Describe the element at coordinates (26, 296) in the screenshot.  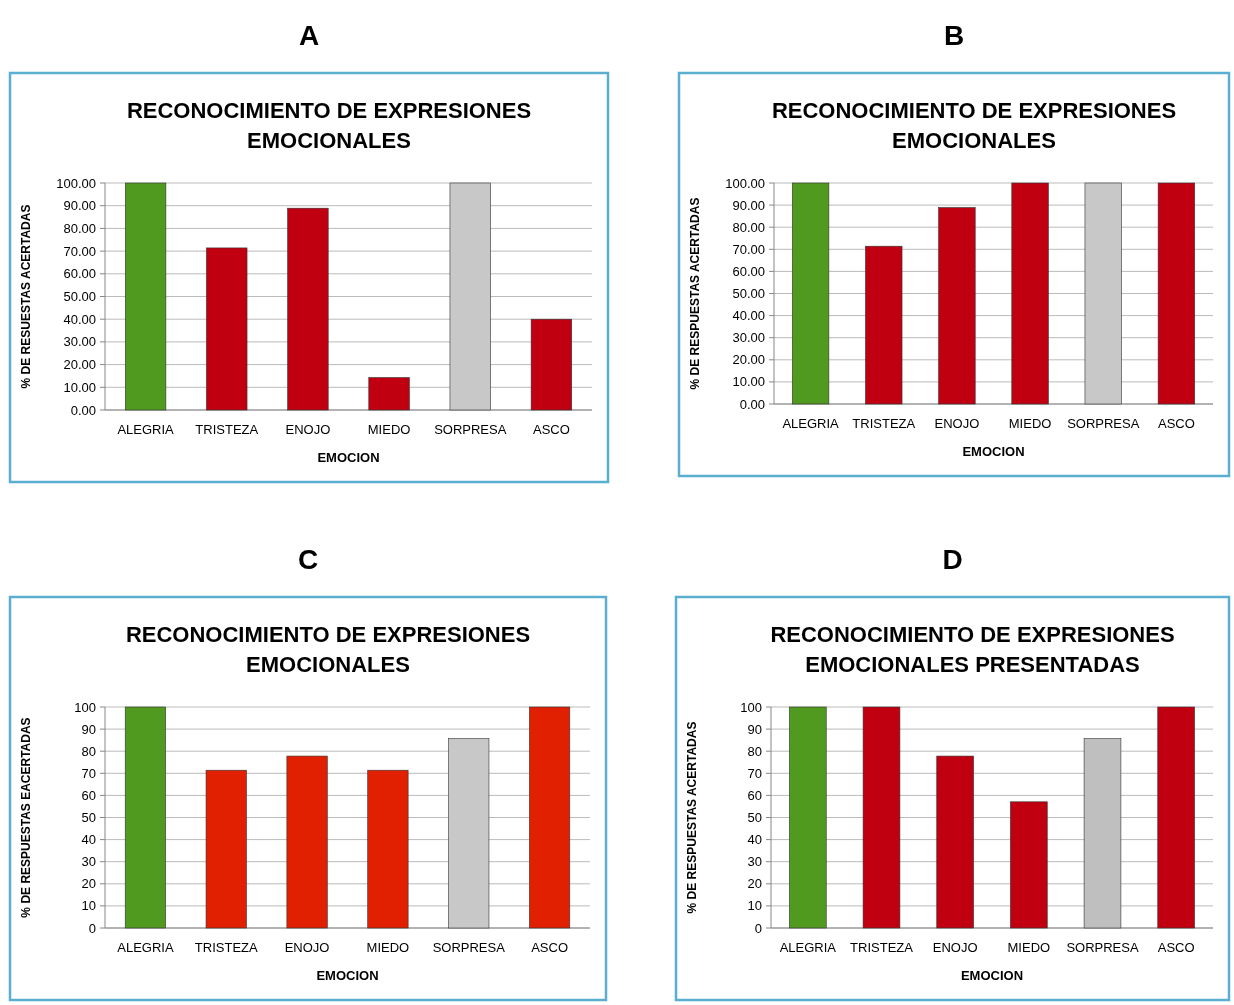
I see `y-axis-title: % DE RESUESTAS ACERTADAS` at that location.